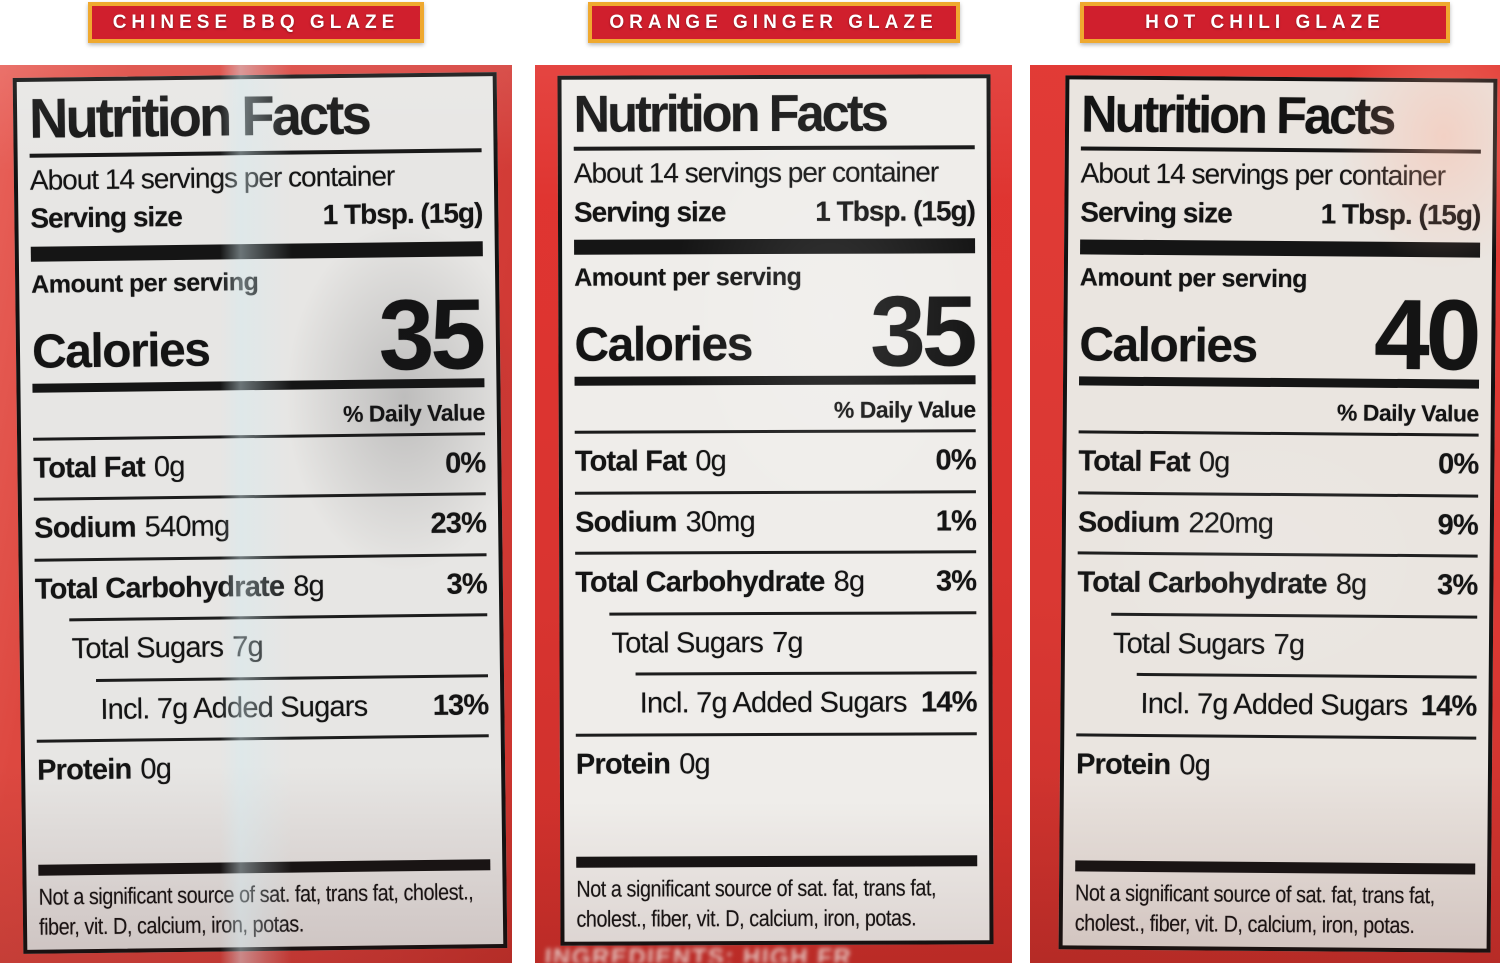 Image resolution: width=1500 pixels, height=963 pixels. I want to click on calories-row: Calories 35, so click(774, 332).